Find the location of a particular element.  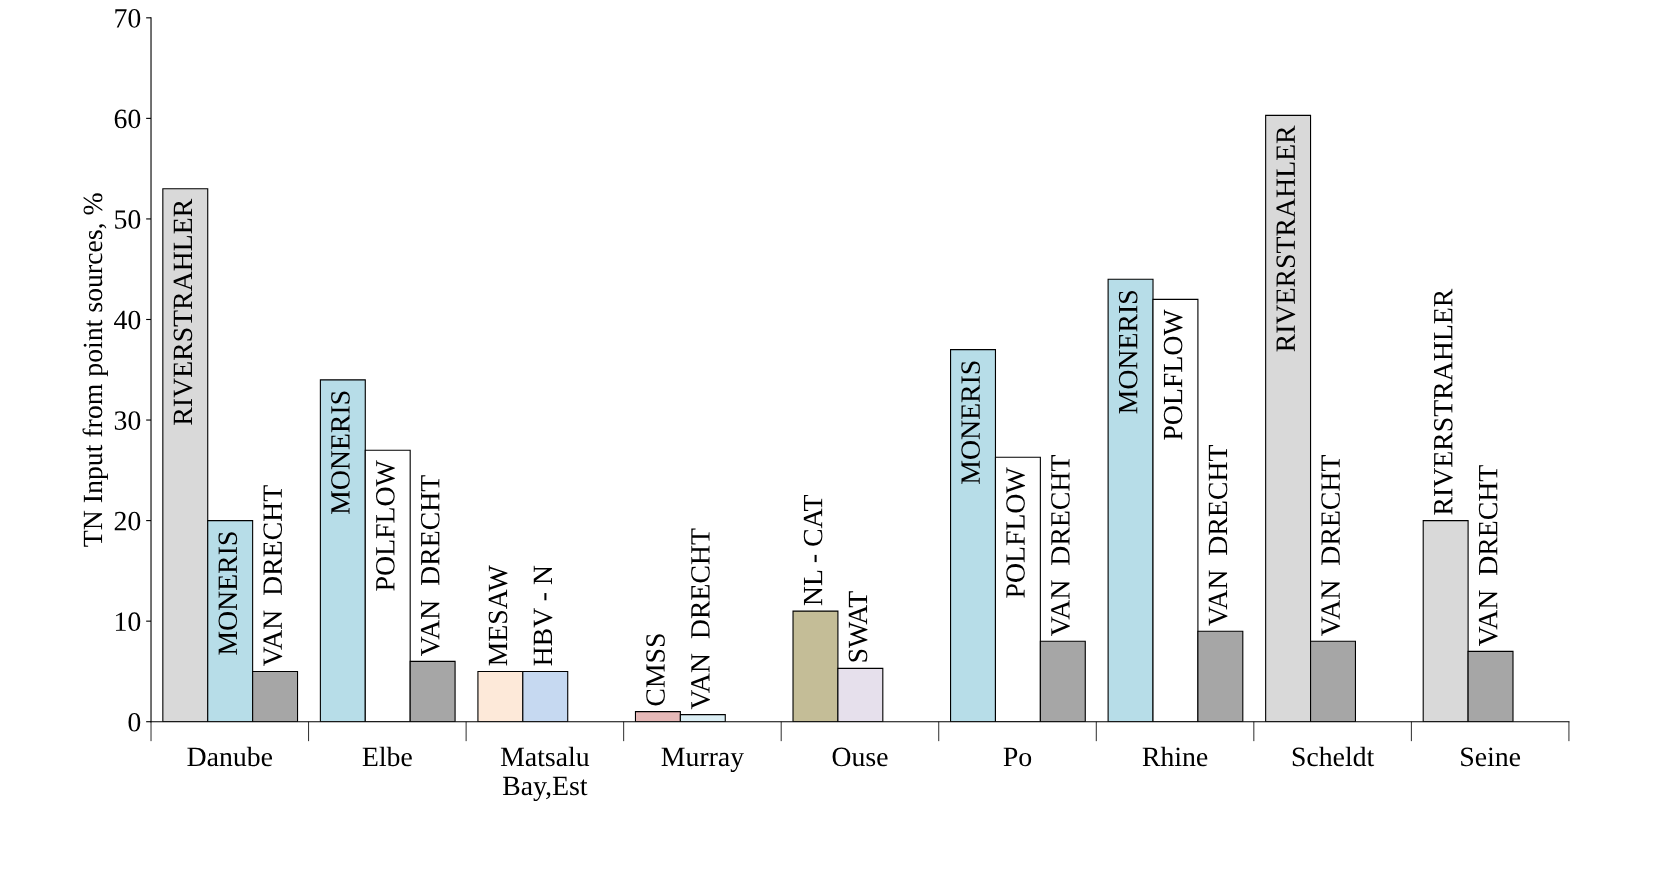

text: NL - CAT is located at coordinates (813, 550).